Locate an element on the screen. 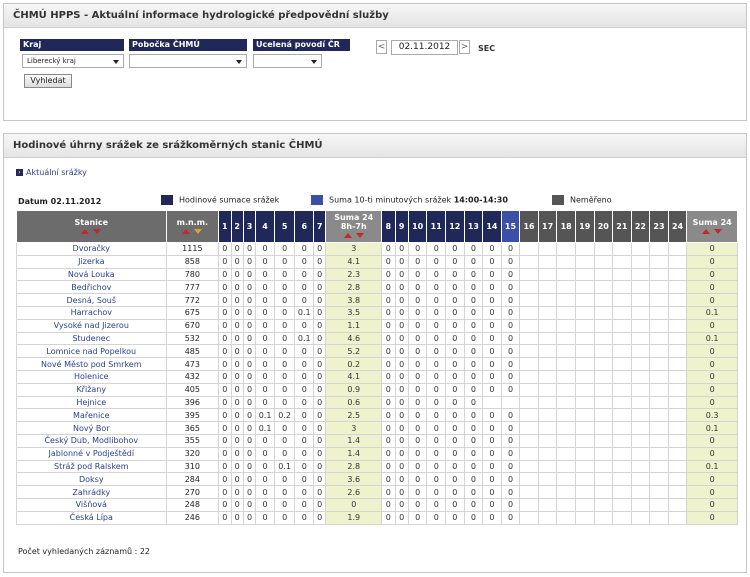 This screenshot has height=577, width=750. station-link: Nový Bor is located at coordinates (91, 428).